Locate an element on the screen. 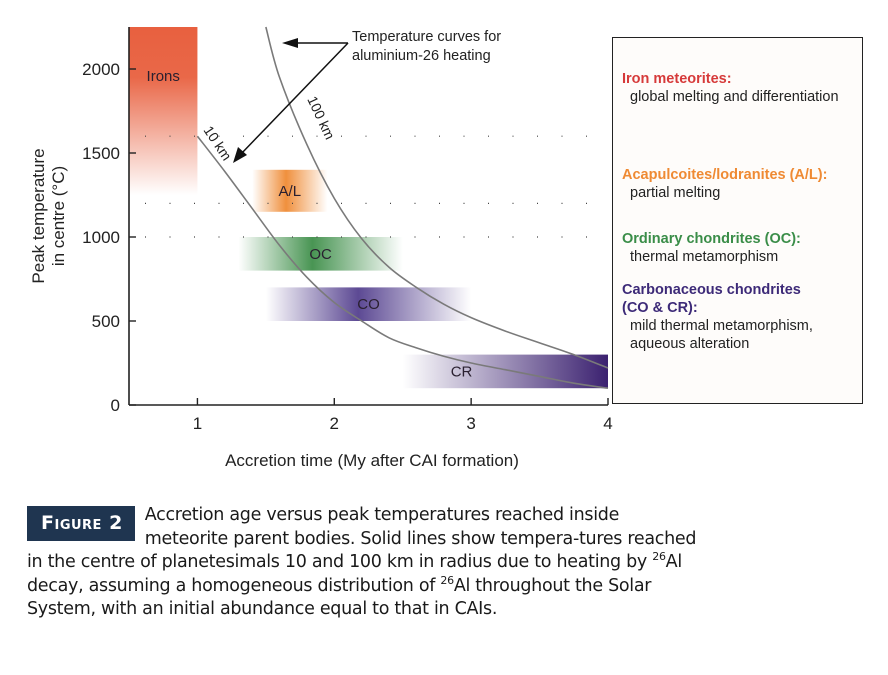  legend-title: (CO & CR): is located at coordinates (660, 308).